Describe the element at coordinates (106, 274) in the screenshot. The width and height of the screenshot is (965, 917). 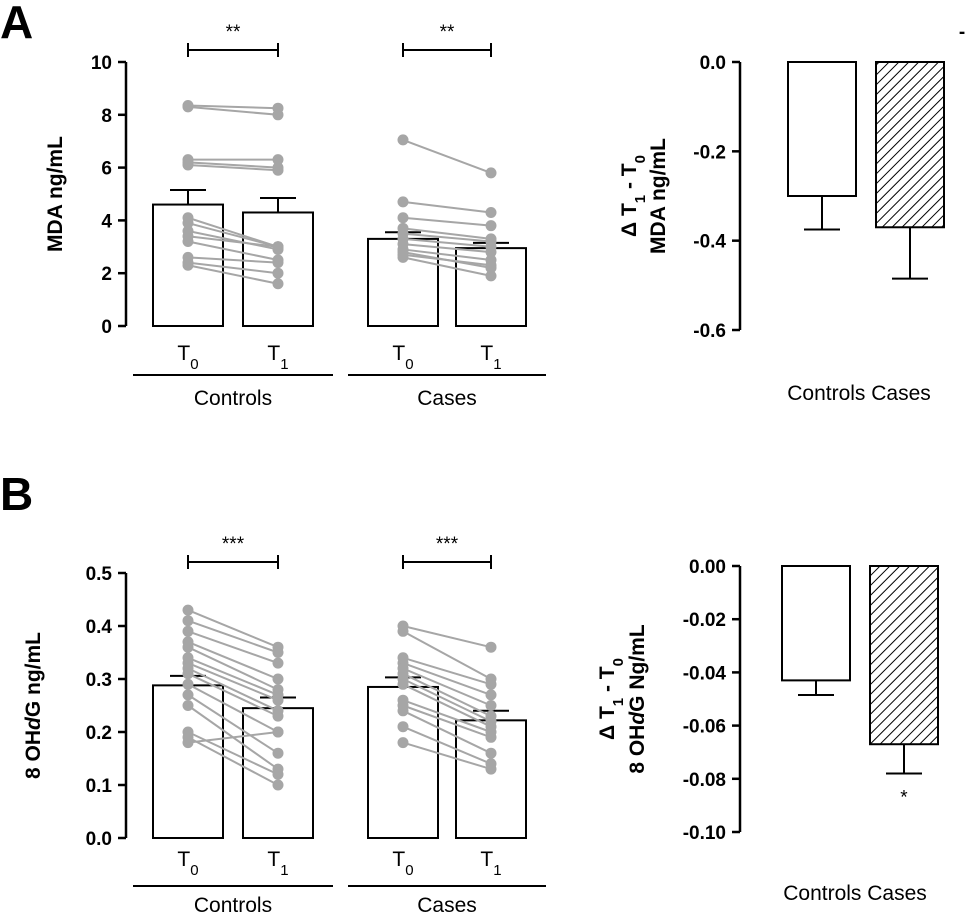
I see `y-tick-label: 2` at that location.